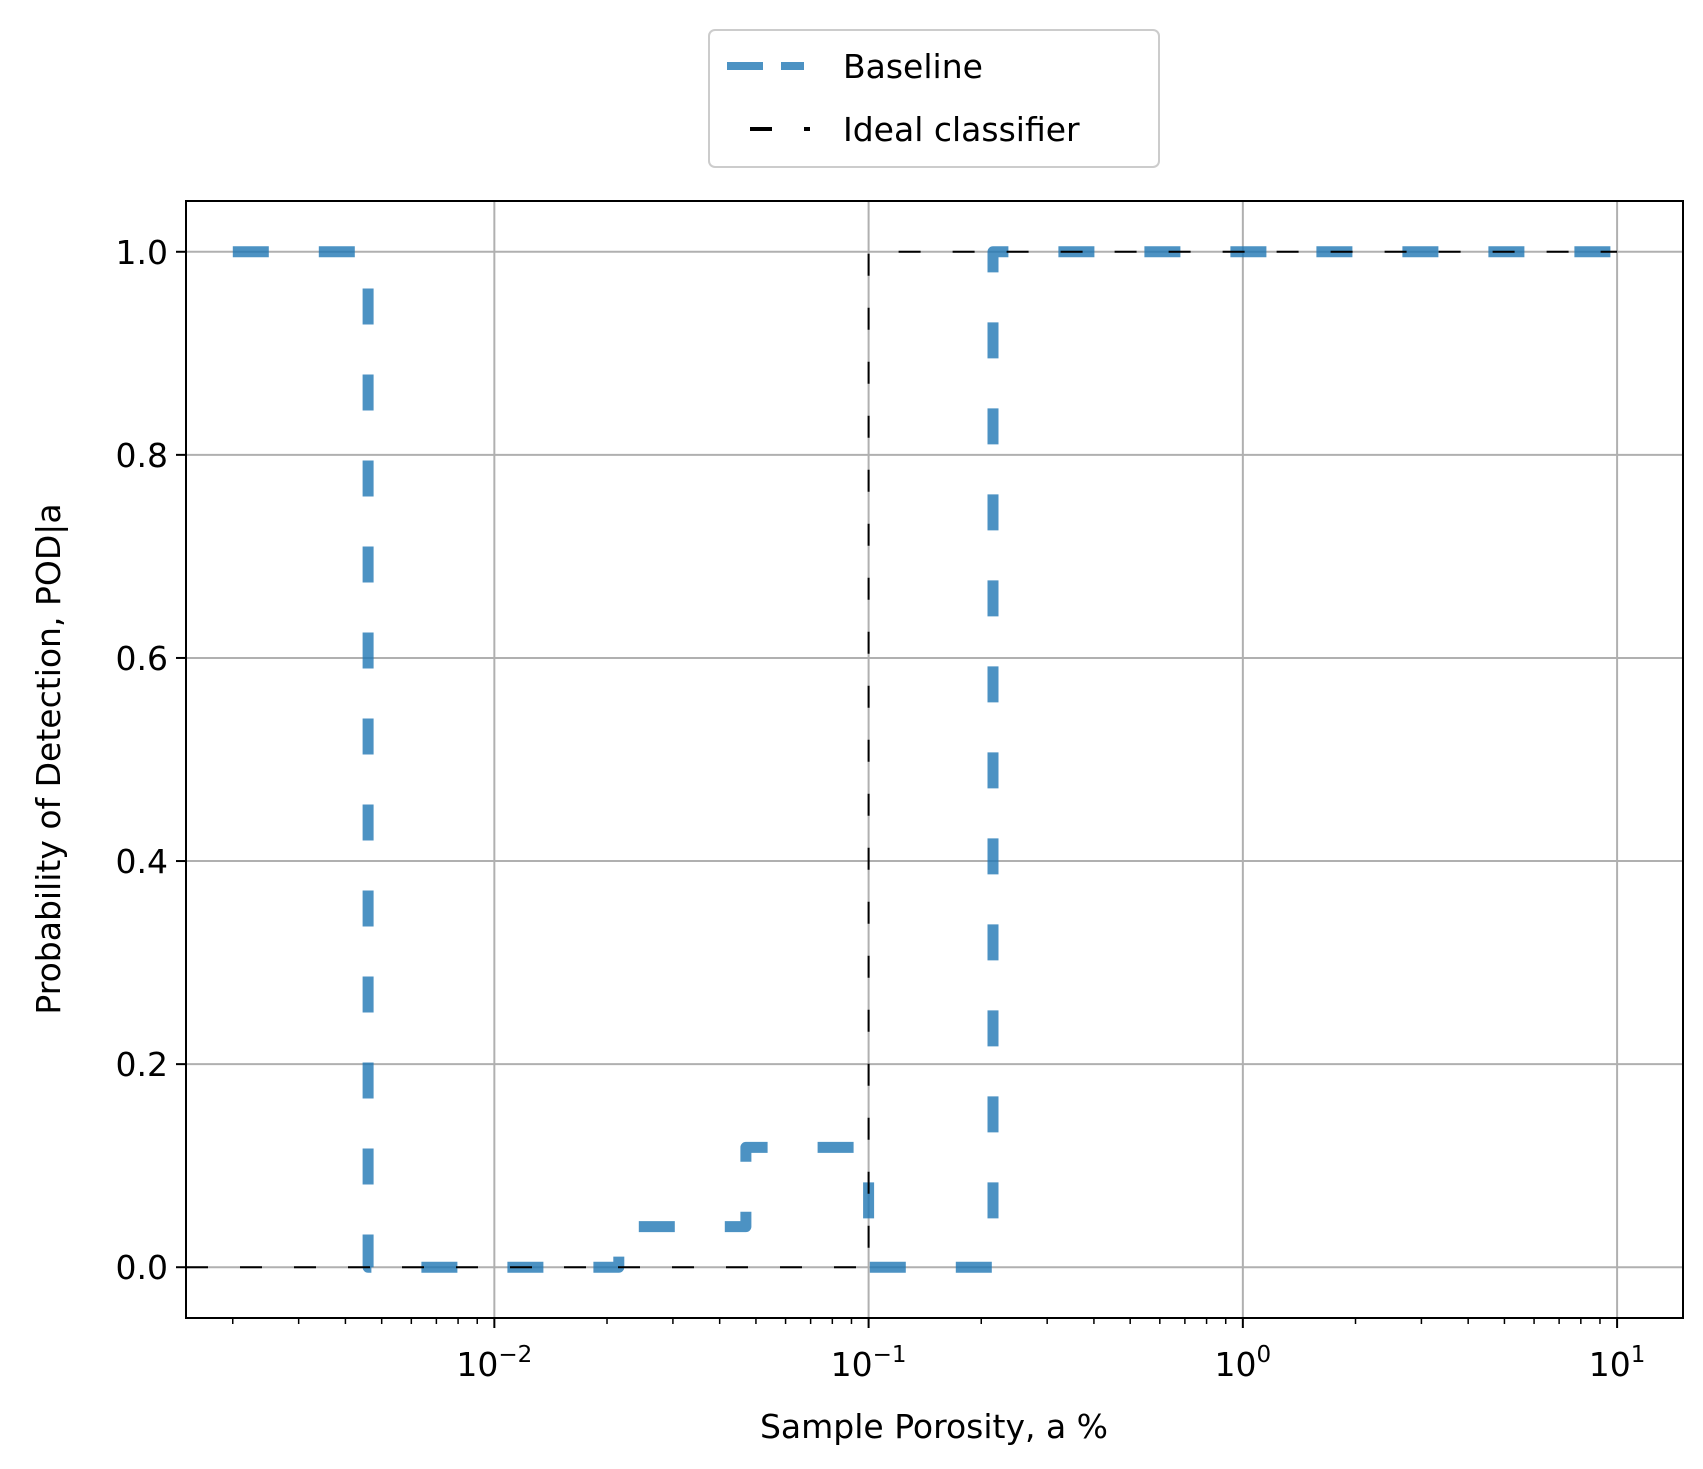 The width and height of the screenshot is (1703, 1469). I want to click on x-tick-label: 10⁰, so click(1243, 1363).